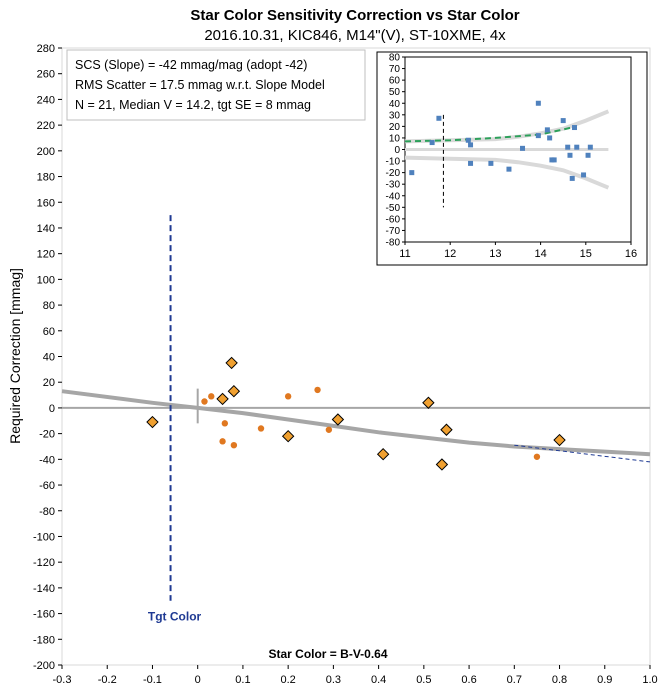  I want to click on x-tick-label: 0.1, so click(242, 680).